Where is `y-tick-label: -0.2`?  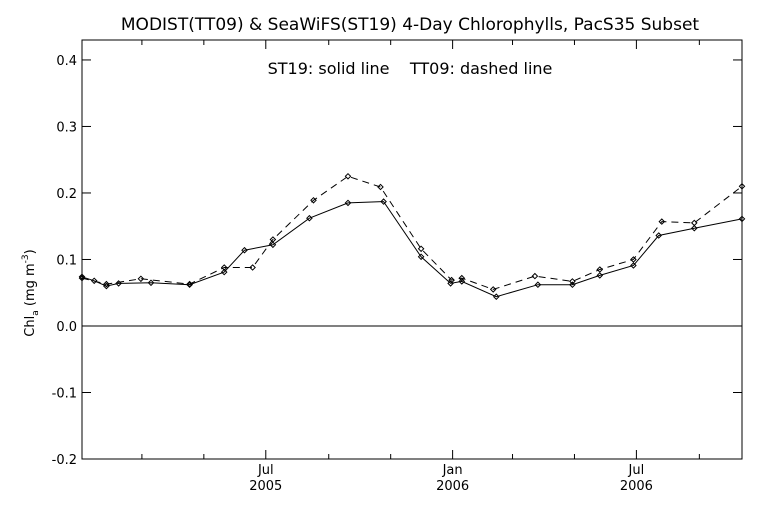 y-tick-label: -0.2 is located at coordinates (64, 460).